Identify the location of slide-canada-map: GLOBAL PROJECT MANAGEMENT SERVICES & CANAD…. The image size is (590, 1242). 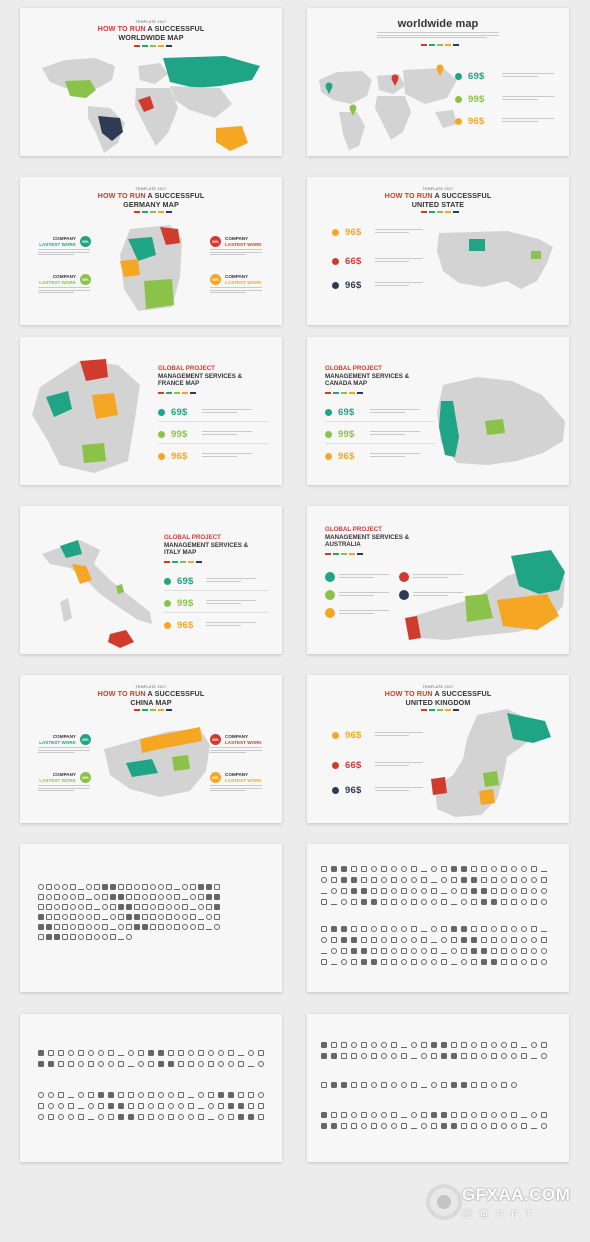
(438, 411).